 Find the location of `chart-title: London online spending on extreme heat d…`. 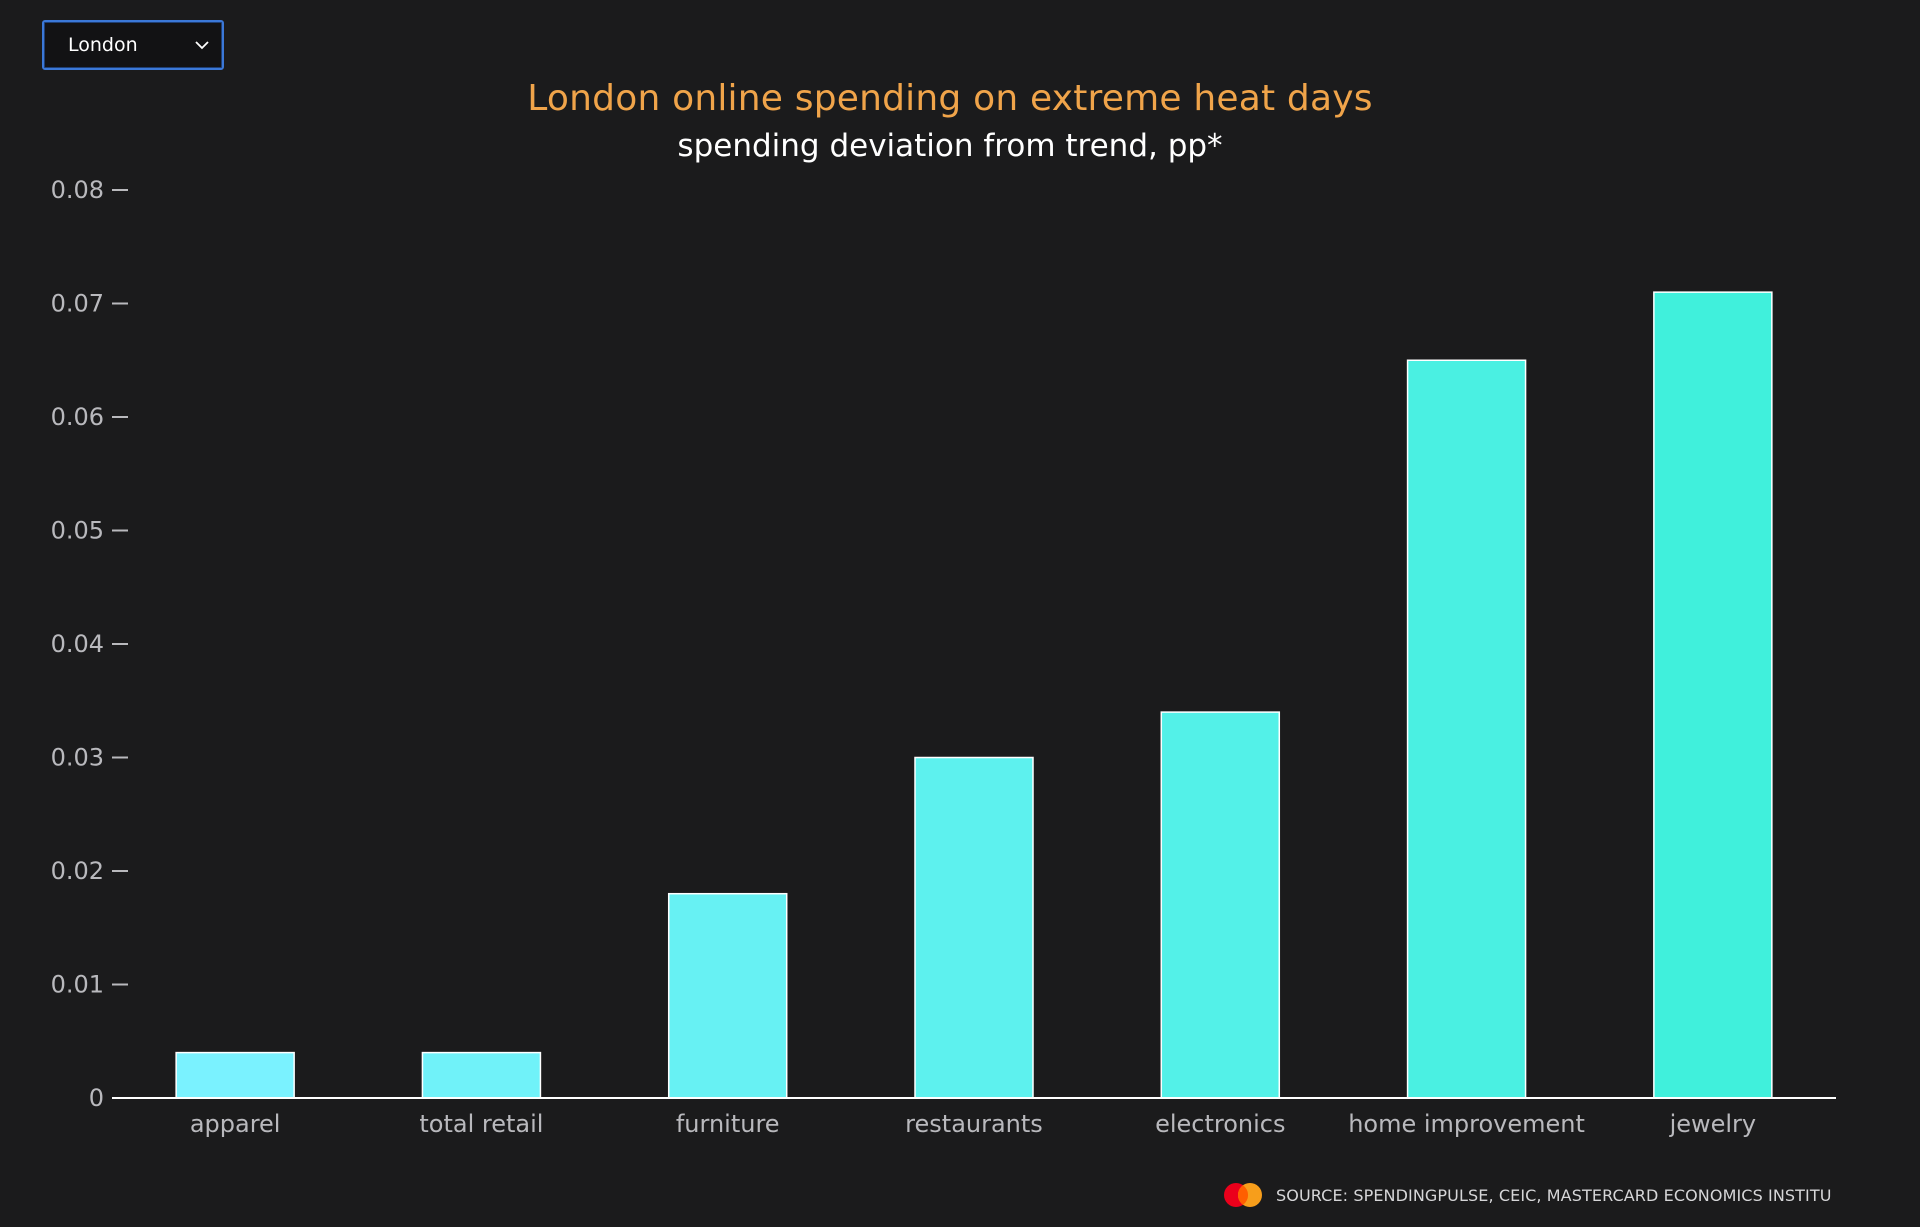

chart-title: London online spending on extreme heat d… is located at coordinates (950, 98).